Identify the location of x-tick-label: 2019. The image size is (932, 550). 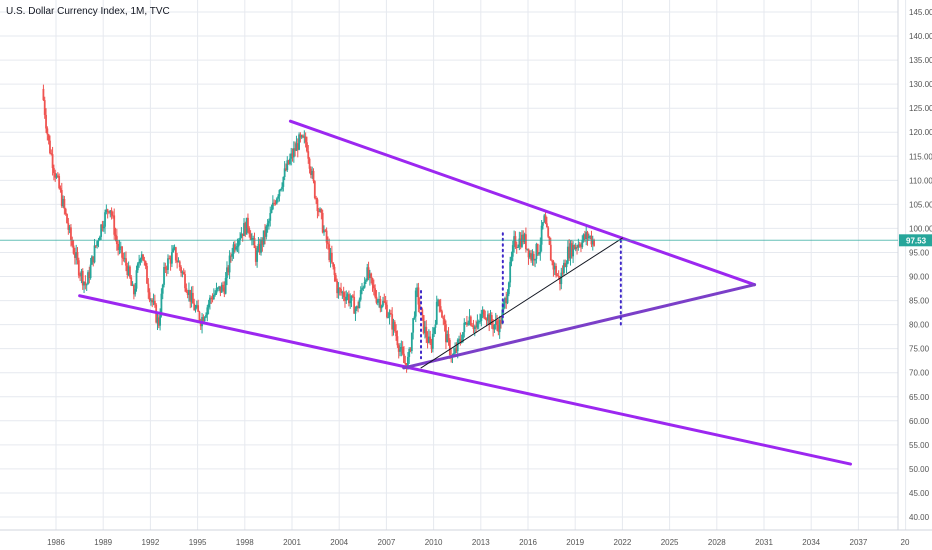
(575, 542).